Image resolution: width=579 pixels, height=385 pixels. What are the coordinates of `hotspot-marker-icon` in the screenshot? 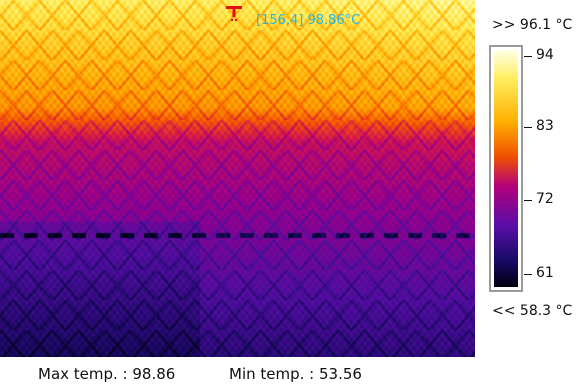 It's located at (234, 13).